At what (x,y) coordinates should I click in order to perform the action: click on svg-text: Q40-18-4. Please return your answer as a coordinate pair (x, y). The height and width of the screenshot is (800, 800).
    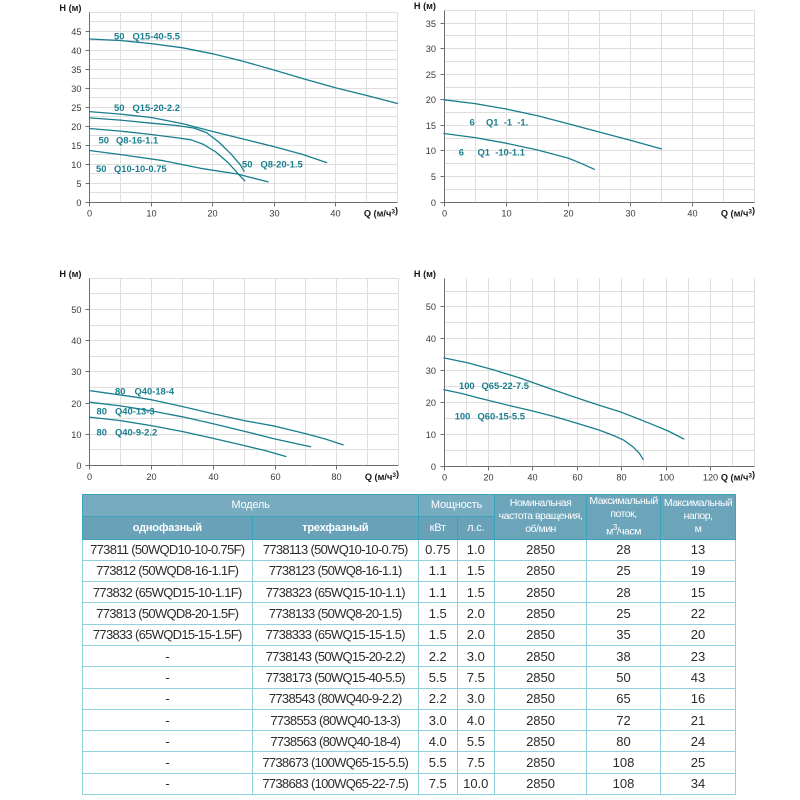
    Looking at the image, I should click on (155, 391).